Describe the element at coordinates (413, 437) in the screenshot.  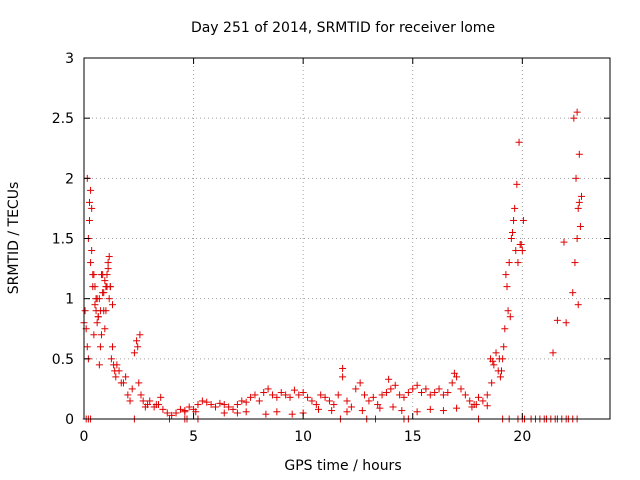
I see `x-tick-label: 15` at that location.